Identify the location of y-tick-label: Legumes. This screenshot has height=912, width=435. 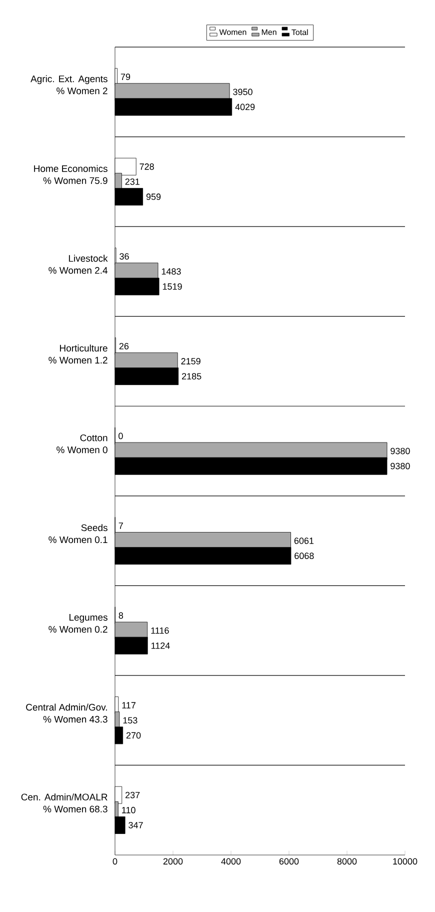
(89, 618).